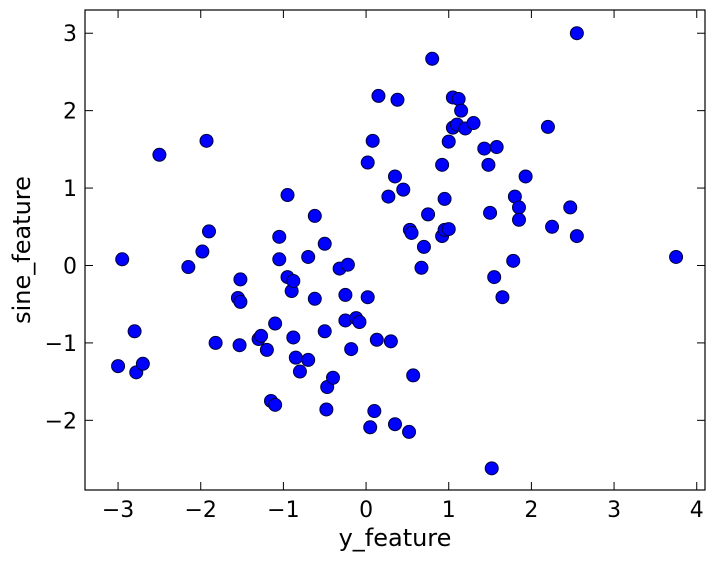 The height and width of the screenshot is (561, 714). What do you see at coordinates (366, 510) in the screenshot?
I see `x-tick-label: 0` at bounding box center [366, 510].